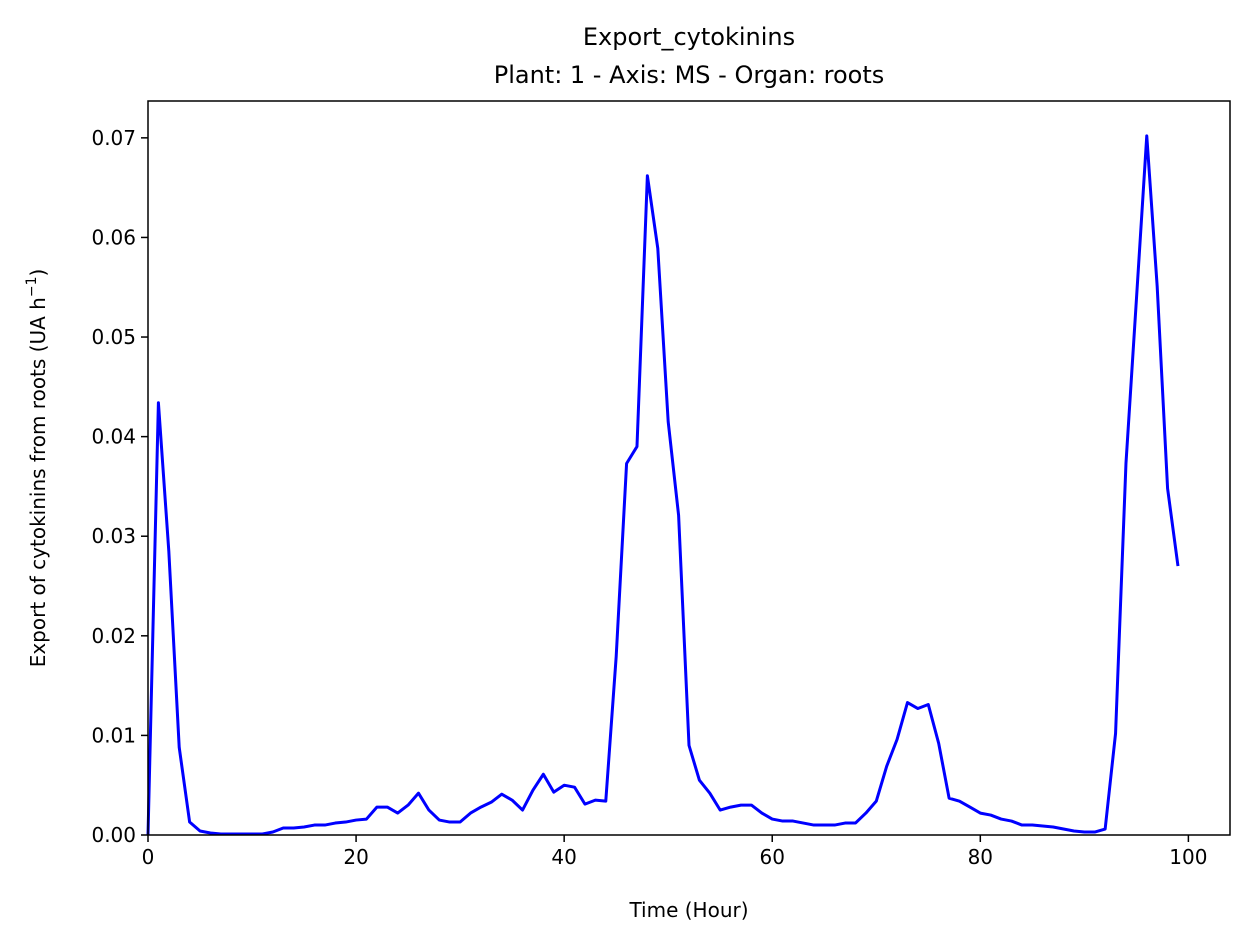 The height and width of the screenshot is (943, 1252). I want to click on chart-subtitle: Plant: 1 - Axis: MS - Organ: roots, so click(689, 75).